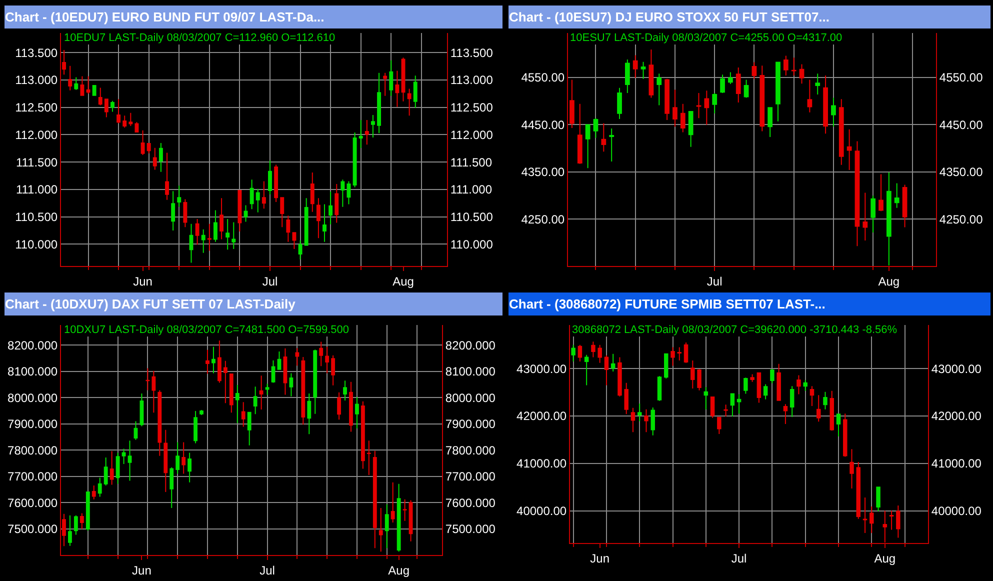 Image resolution: width=993 pixels, height=581 pixels. I want to click on chart-subtitle: 10DXU7 LAST-Daily 08/03/2007 C=7481.500 O=7599.500, so click(206, 330).